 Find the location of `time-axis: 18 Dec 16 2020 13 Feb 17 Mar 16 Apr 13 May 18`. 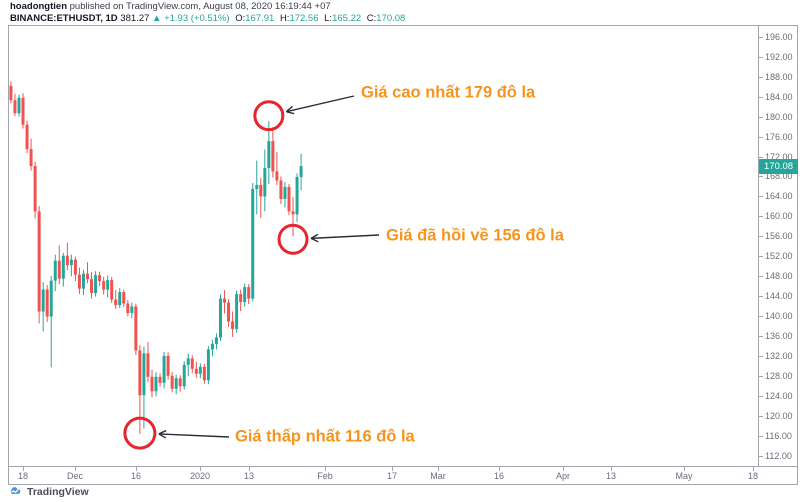

time-axis: 18 Dec 16 2020 13 Feb 17 Mar 16 Apr 13 May 18 is located at coordinates (403, 475).